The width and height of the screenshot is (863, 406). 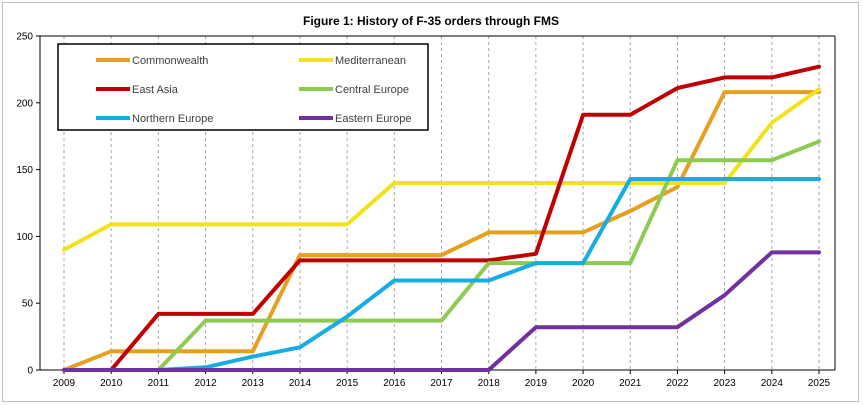 I want to click on x-tick-label: 2015, so click(x=347, y=383).